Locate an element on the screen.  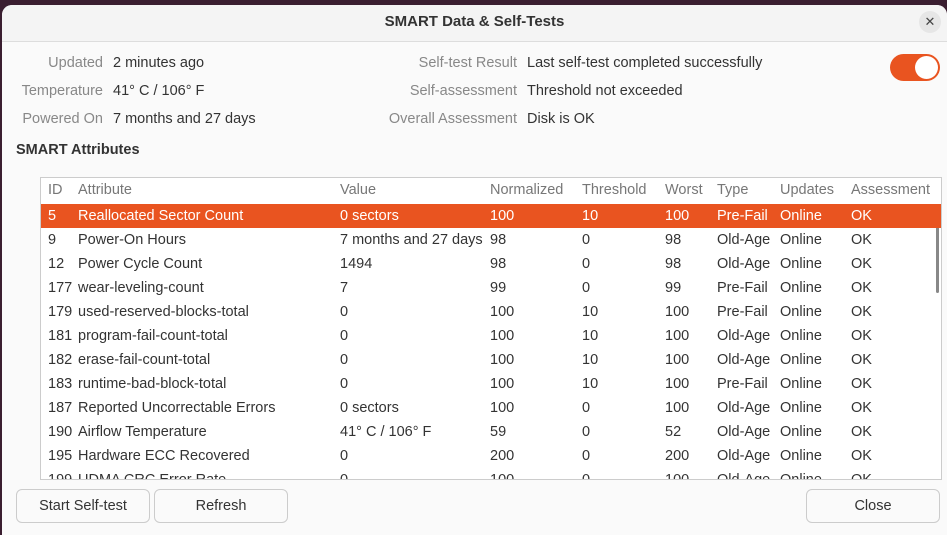
table-cell: 9 is located at coordinates (52, 240).